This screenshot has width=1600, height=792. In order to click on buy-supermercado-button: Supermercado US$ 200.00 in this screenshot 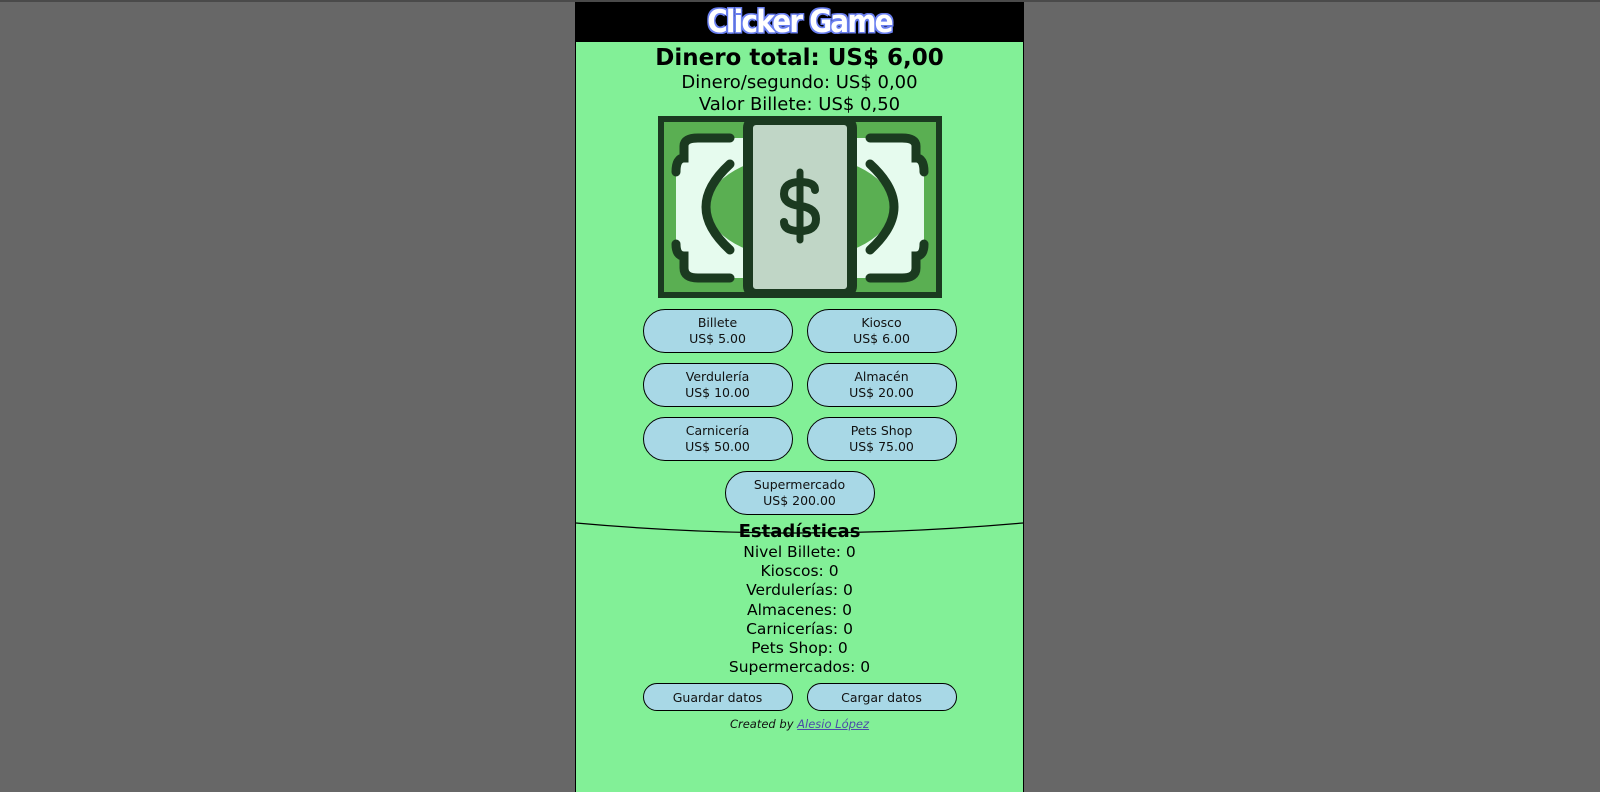, I will do `click(799, 493)`.